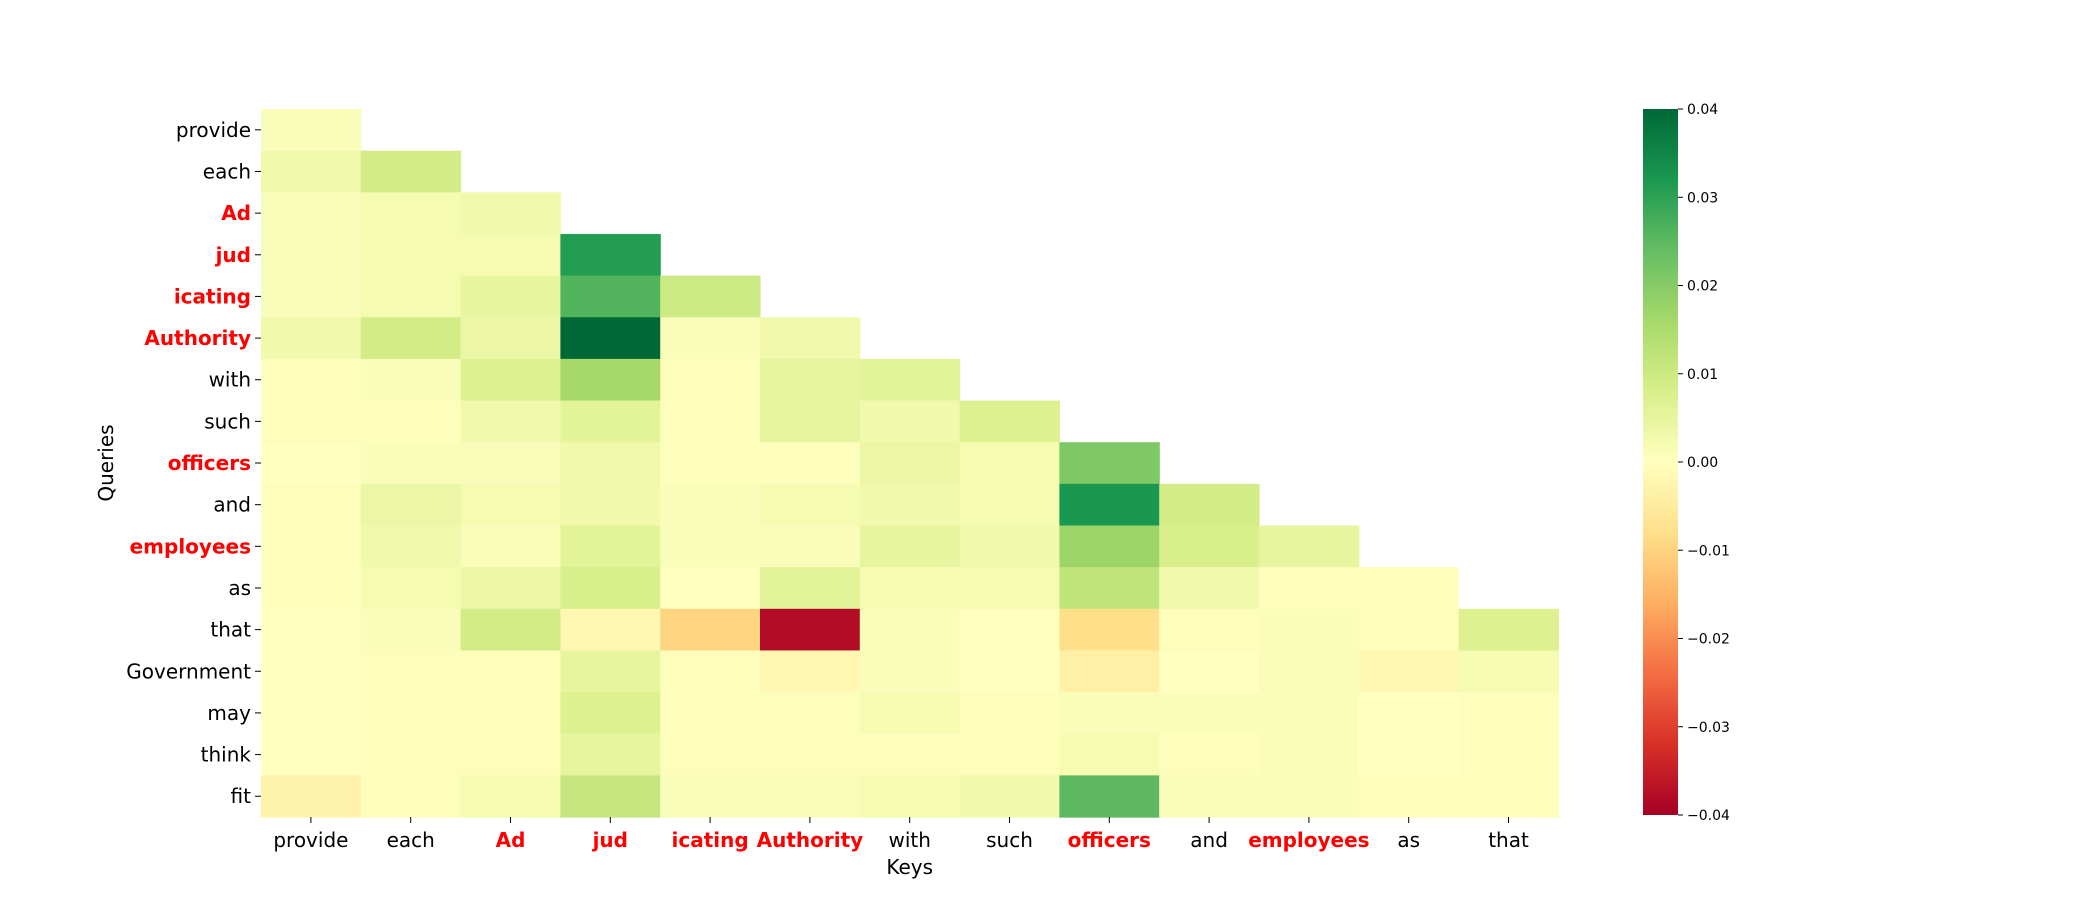  What do you see at coordinates (227, 421) in the screenshot?
I see `y-tick-label: such` at bounding box center [227, 421].